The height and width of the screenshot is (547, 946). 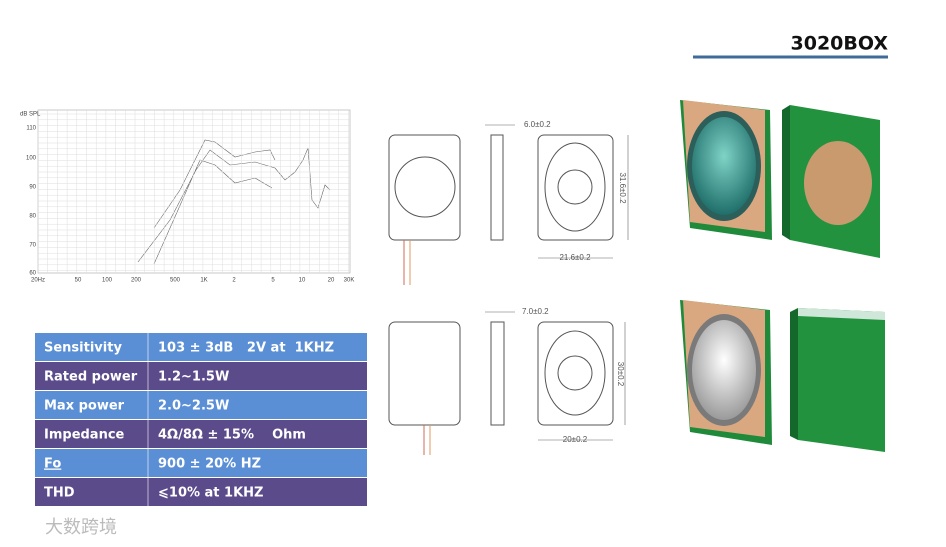 I want to click on row-value: 2.0~2.5W, so click(x=193, y=406).